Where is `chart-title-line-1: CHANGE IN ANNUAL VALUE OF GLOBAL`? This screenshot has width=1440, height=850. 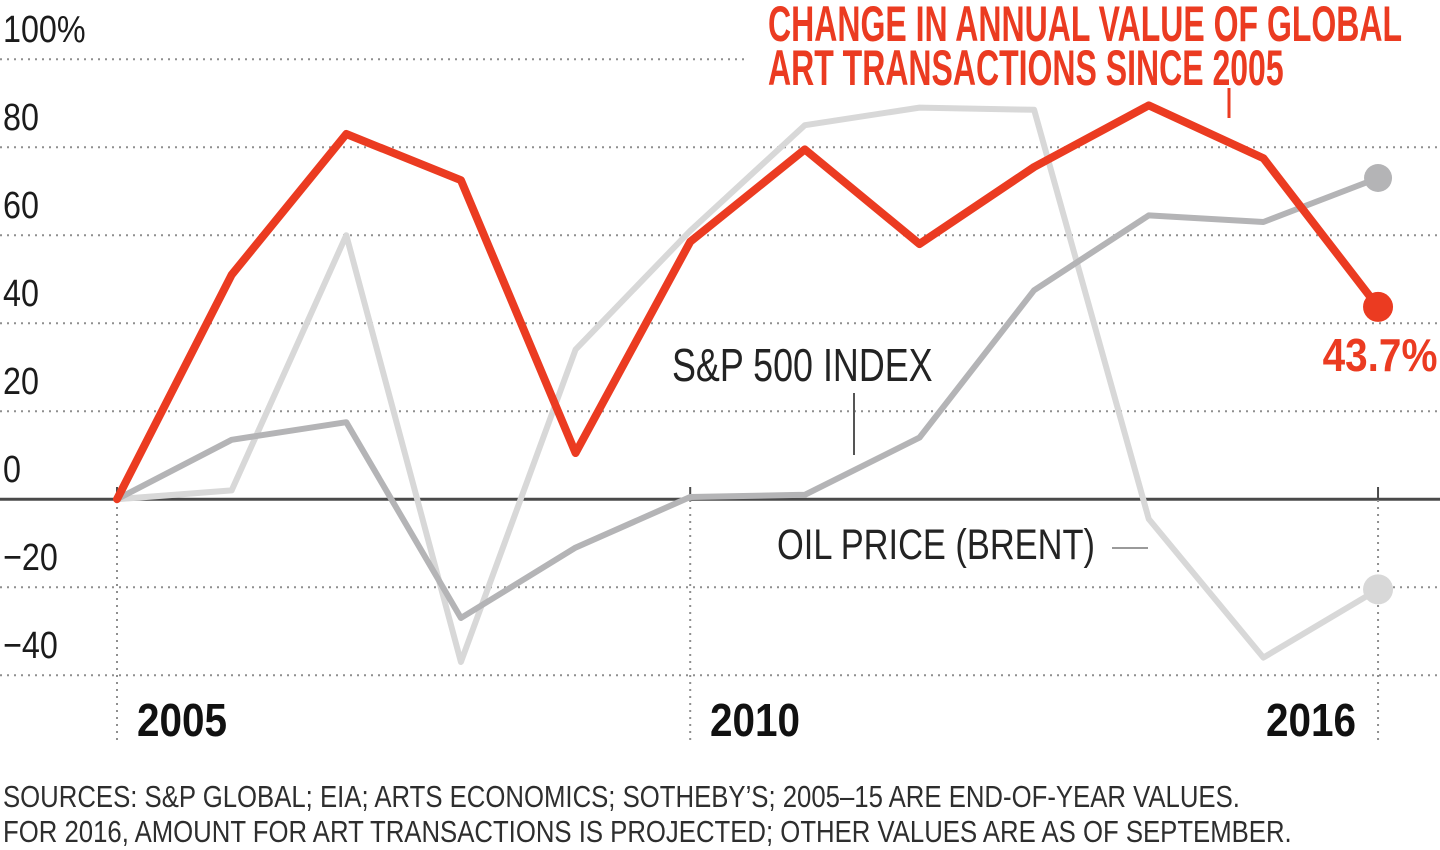
chart-title-line-1: CHANGE IN ANNUAL VALUE OF GLOBAL is located at coordinates (1085, 26).